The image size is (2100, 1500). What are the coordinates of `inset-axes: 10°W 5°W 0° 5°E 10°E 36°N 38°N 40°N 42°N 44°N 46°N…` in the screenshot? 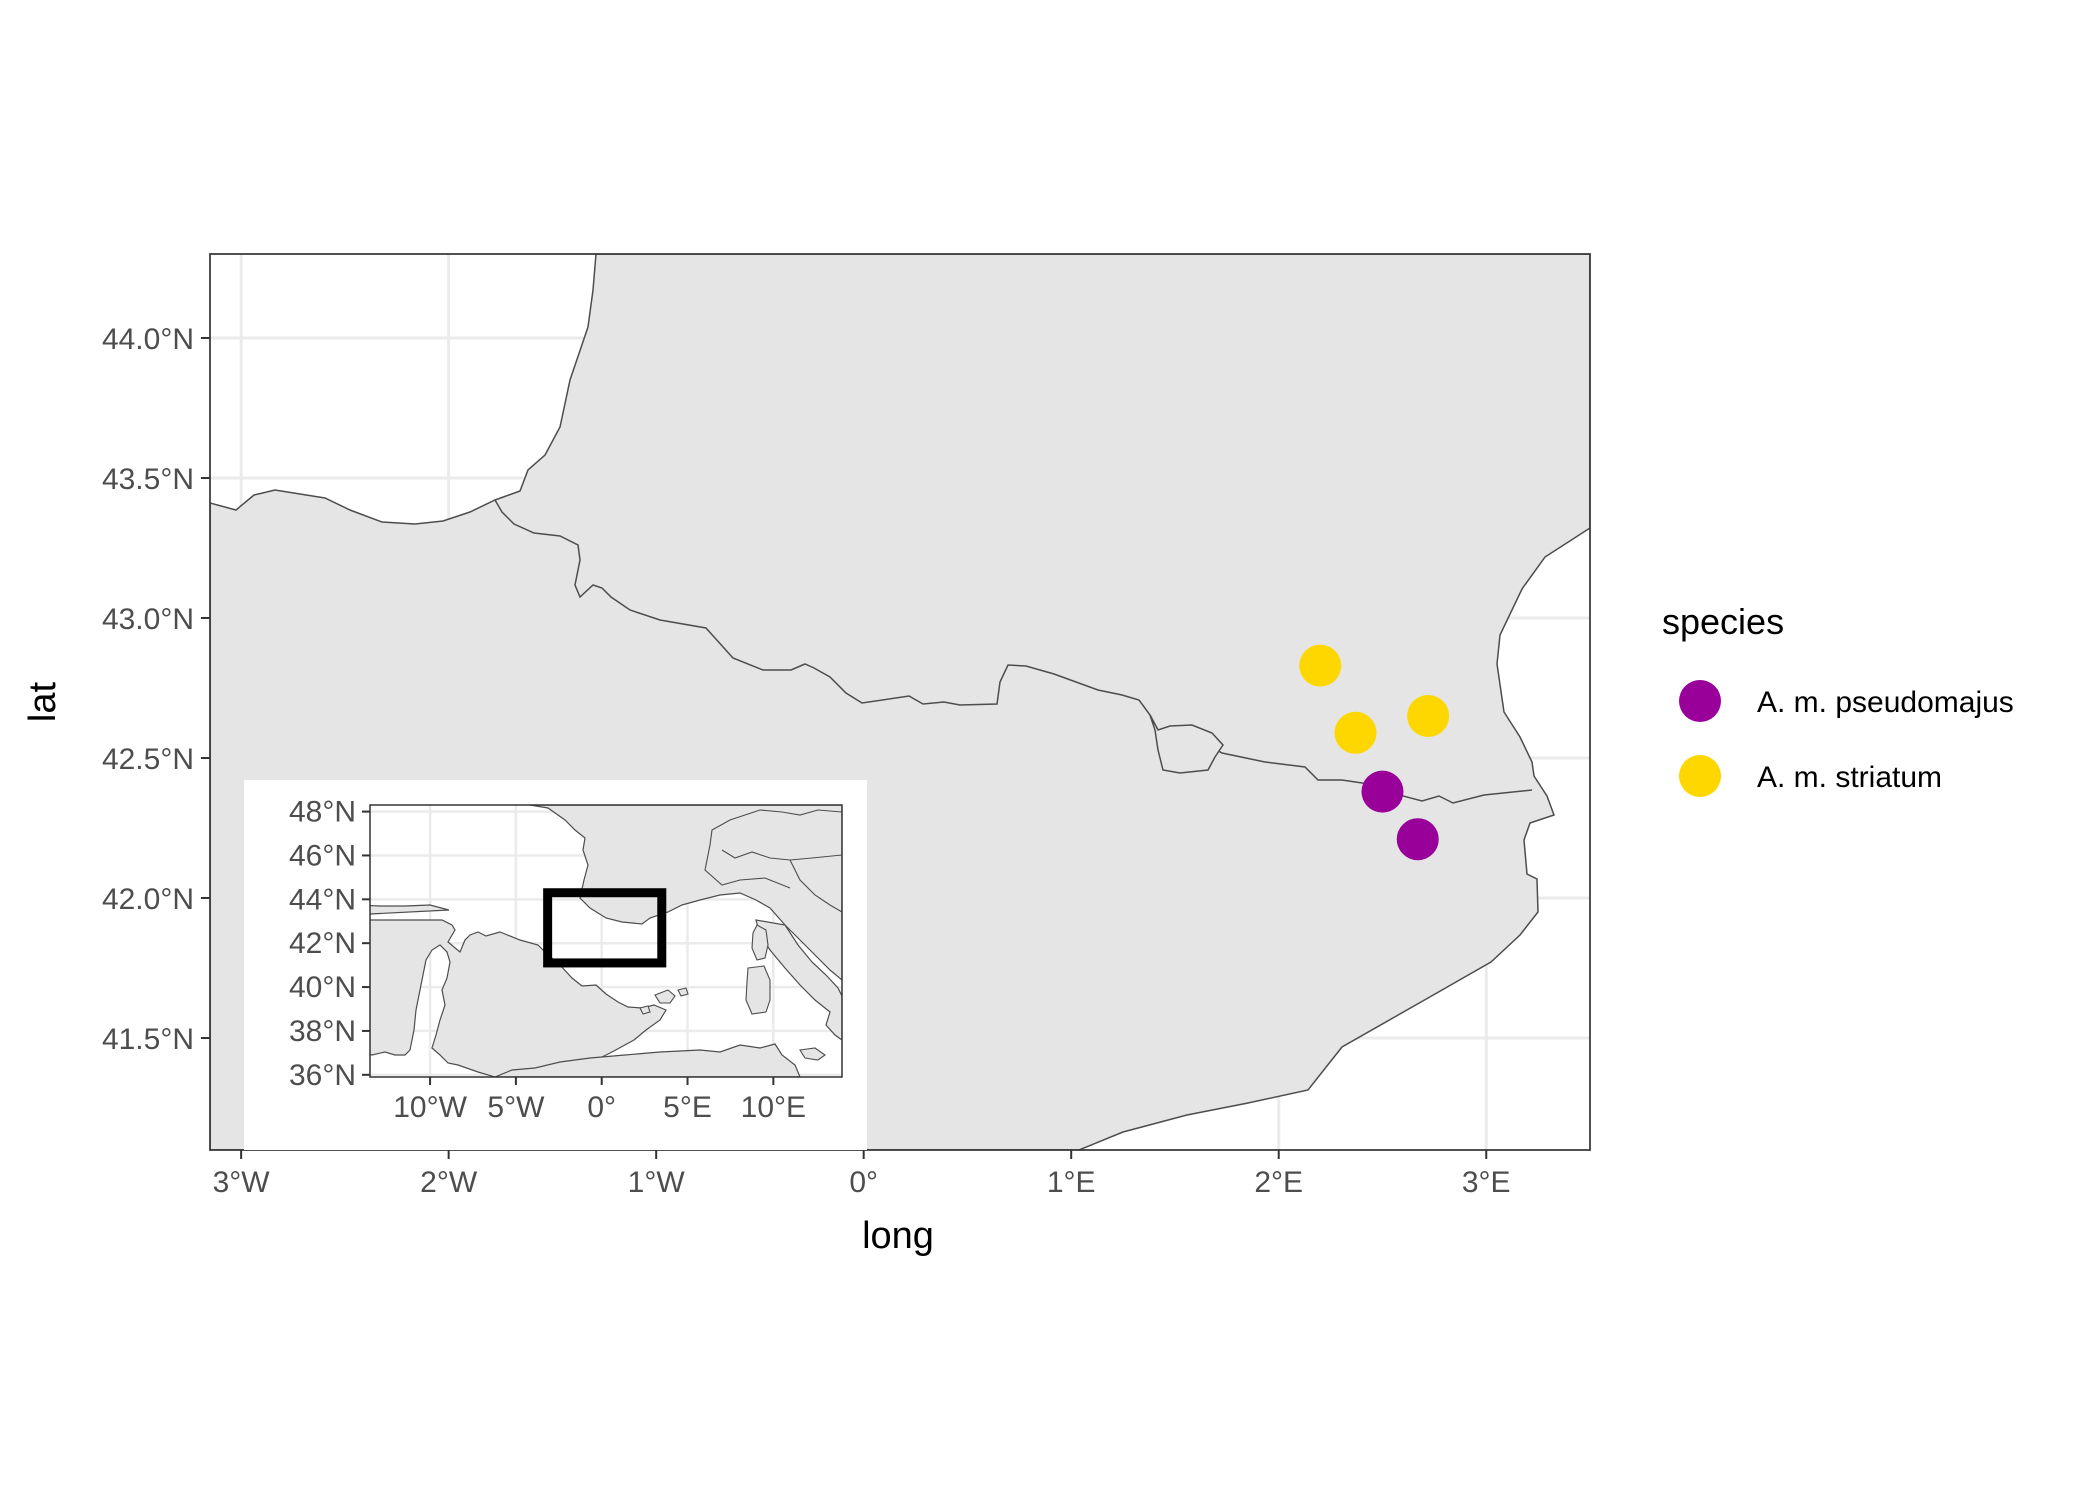 It's located at (547, 960).